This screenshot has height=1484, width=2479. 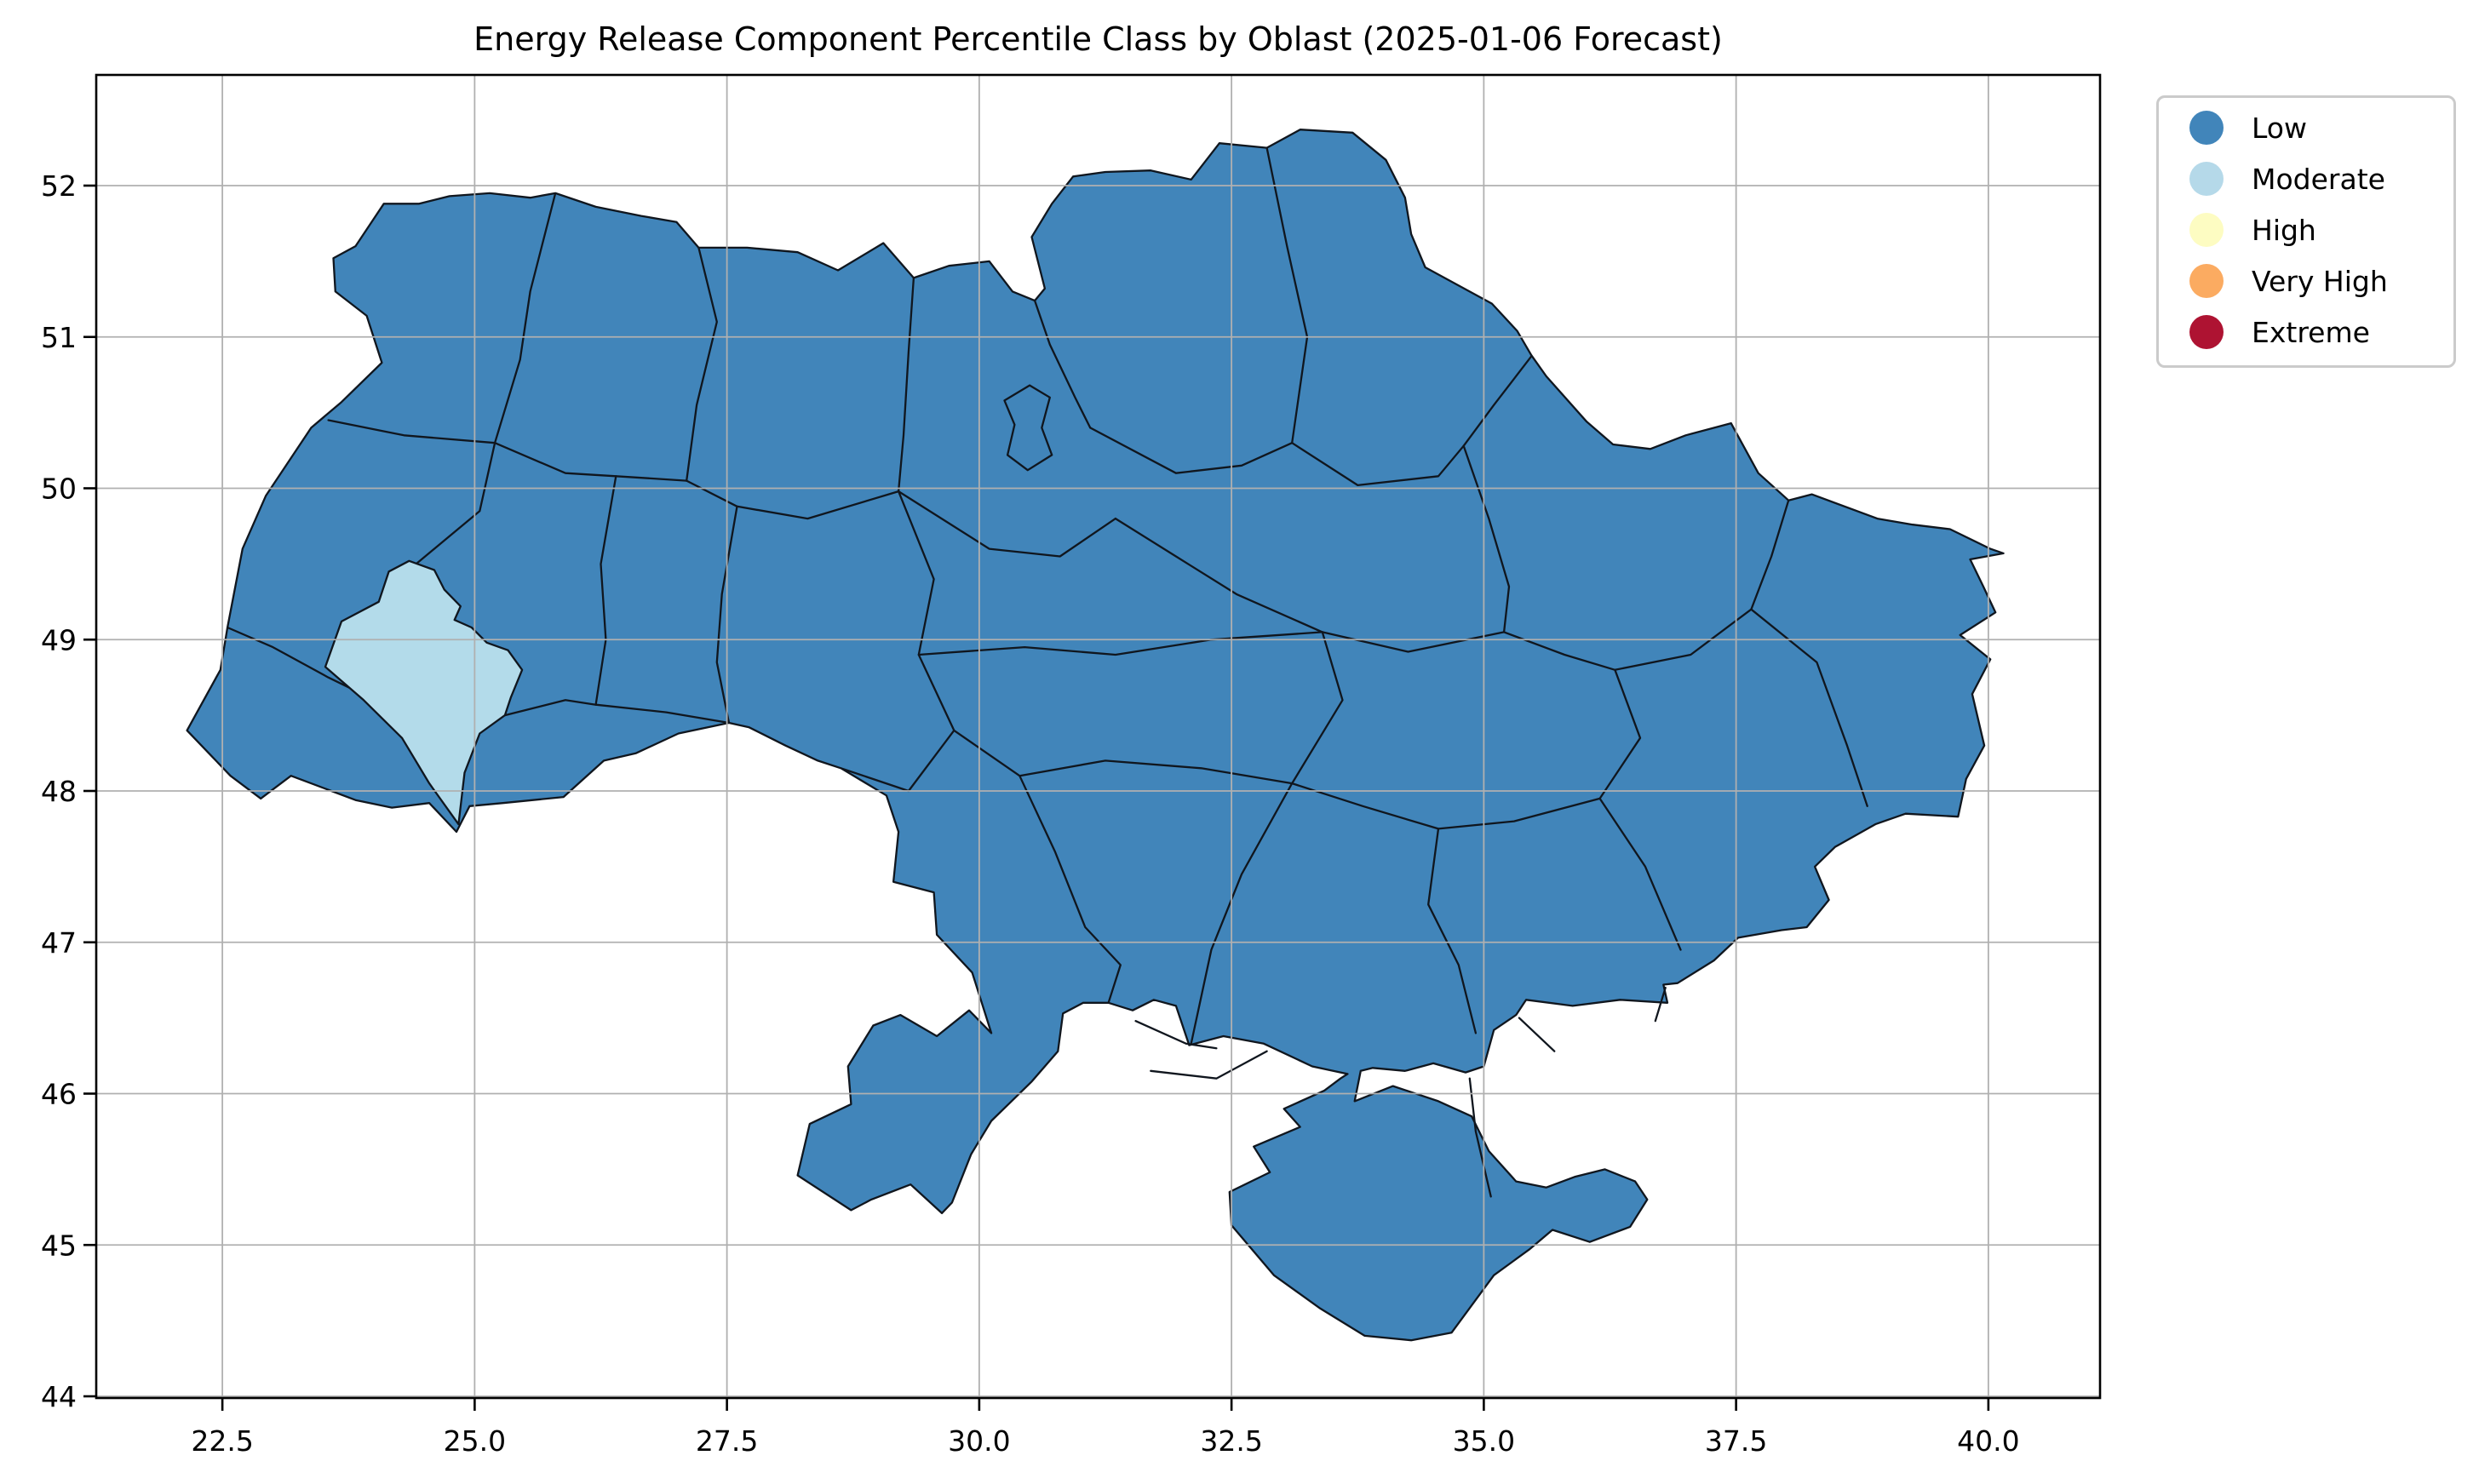 I want to click on y-tick-label: 49, so click(x=59, y=639).